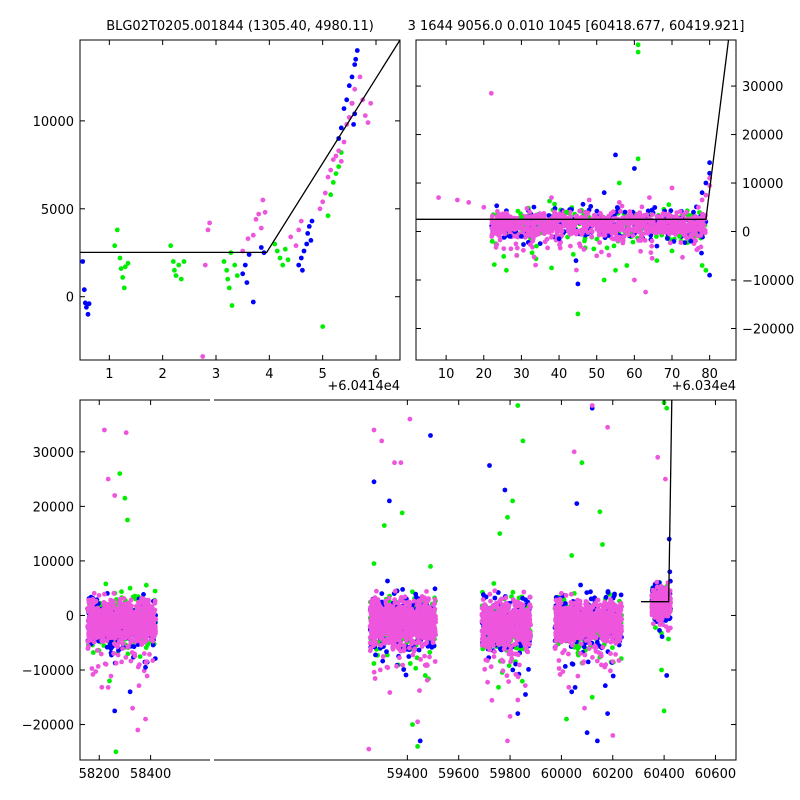 This screenshot has height=800, width=800. Describe the element at coordinates (376, 374) in the screenshot. I see `x-tick-label: 6` at that location.